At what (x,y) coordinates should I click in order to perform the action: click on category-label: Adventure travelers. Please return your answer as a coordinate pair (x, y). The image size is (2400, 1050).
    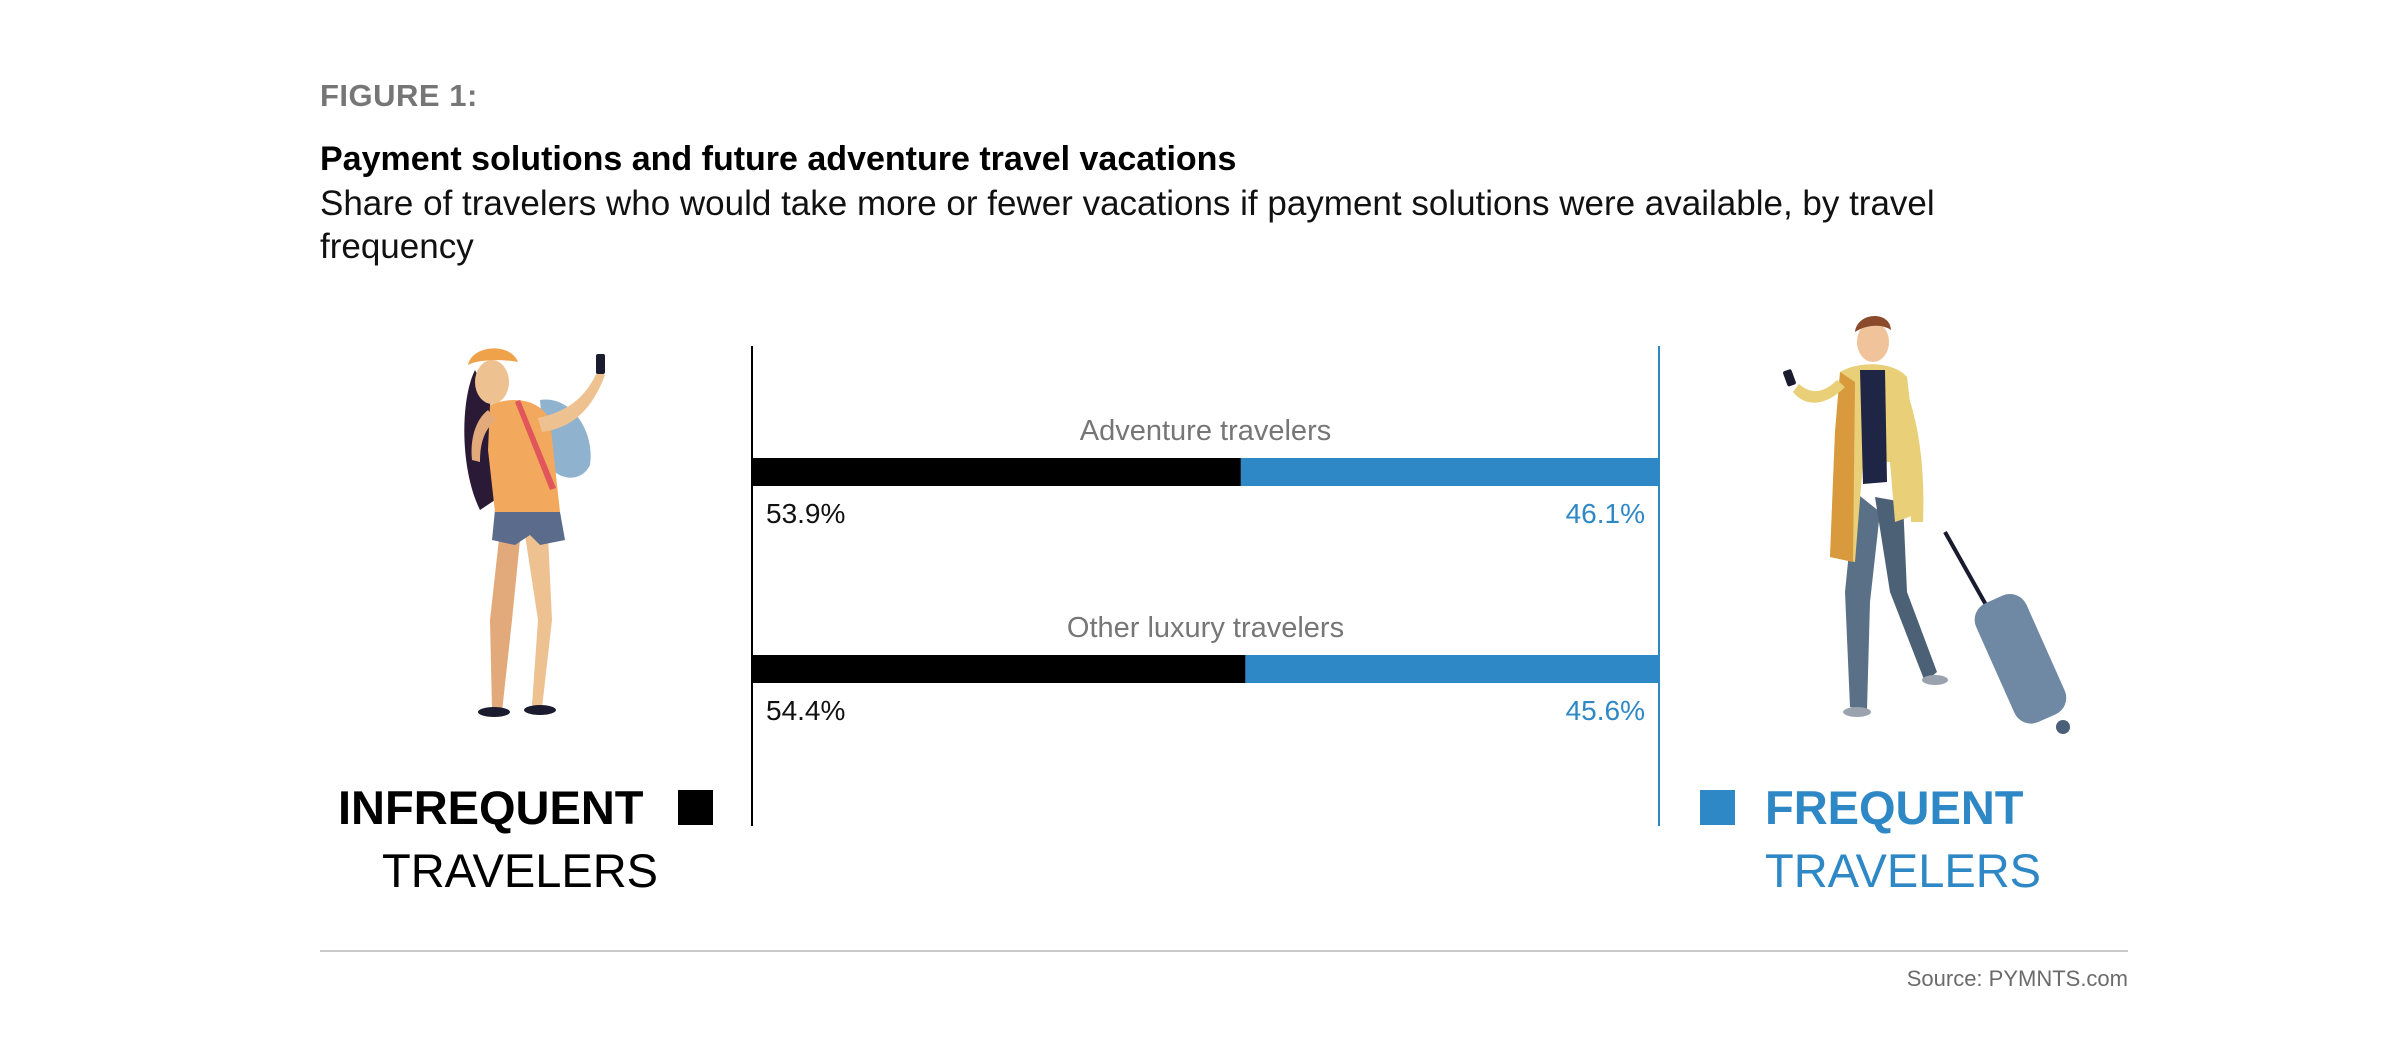
    Looking at the image, I should click on (1205, 431).